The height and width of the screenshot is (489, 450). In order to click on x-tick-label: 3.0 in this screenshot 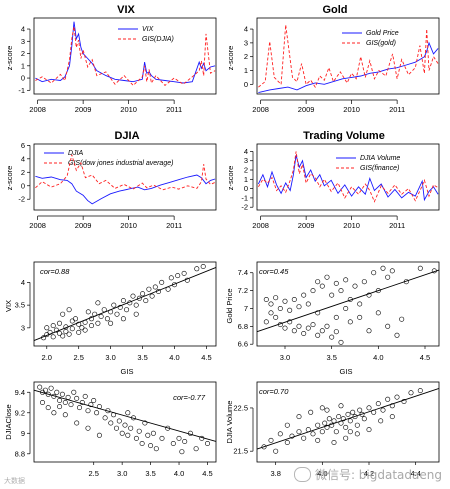, I will do `click(110, 357)`.